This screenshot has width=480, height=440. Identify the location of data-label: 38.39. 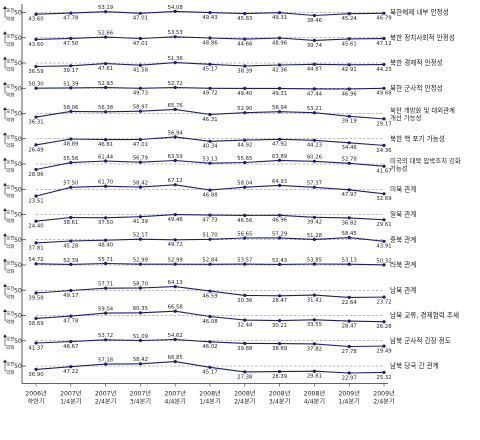
(244, 71).